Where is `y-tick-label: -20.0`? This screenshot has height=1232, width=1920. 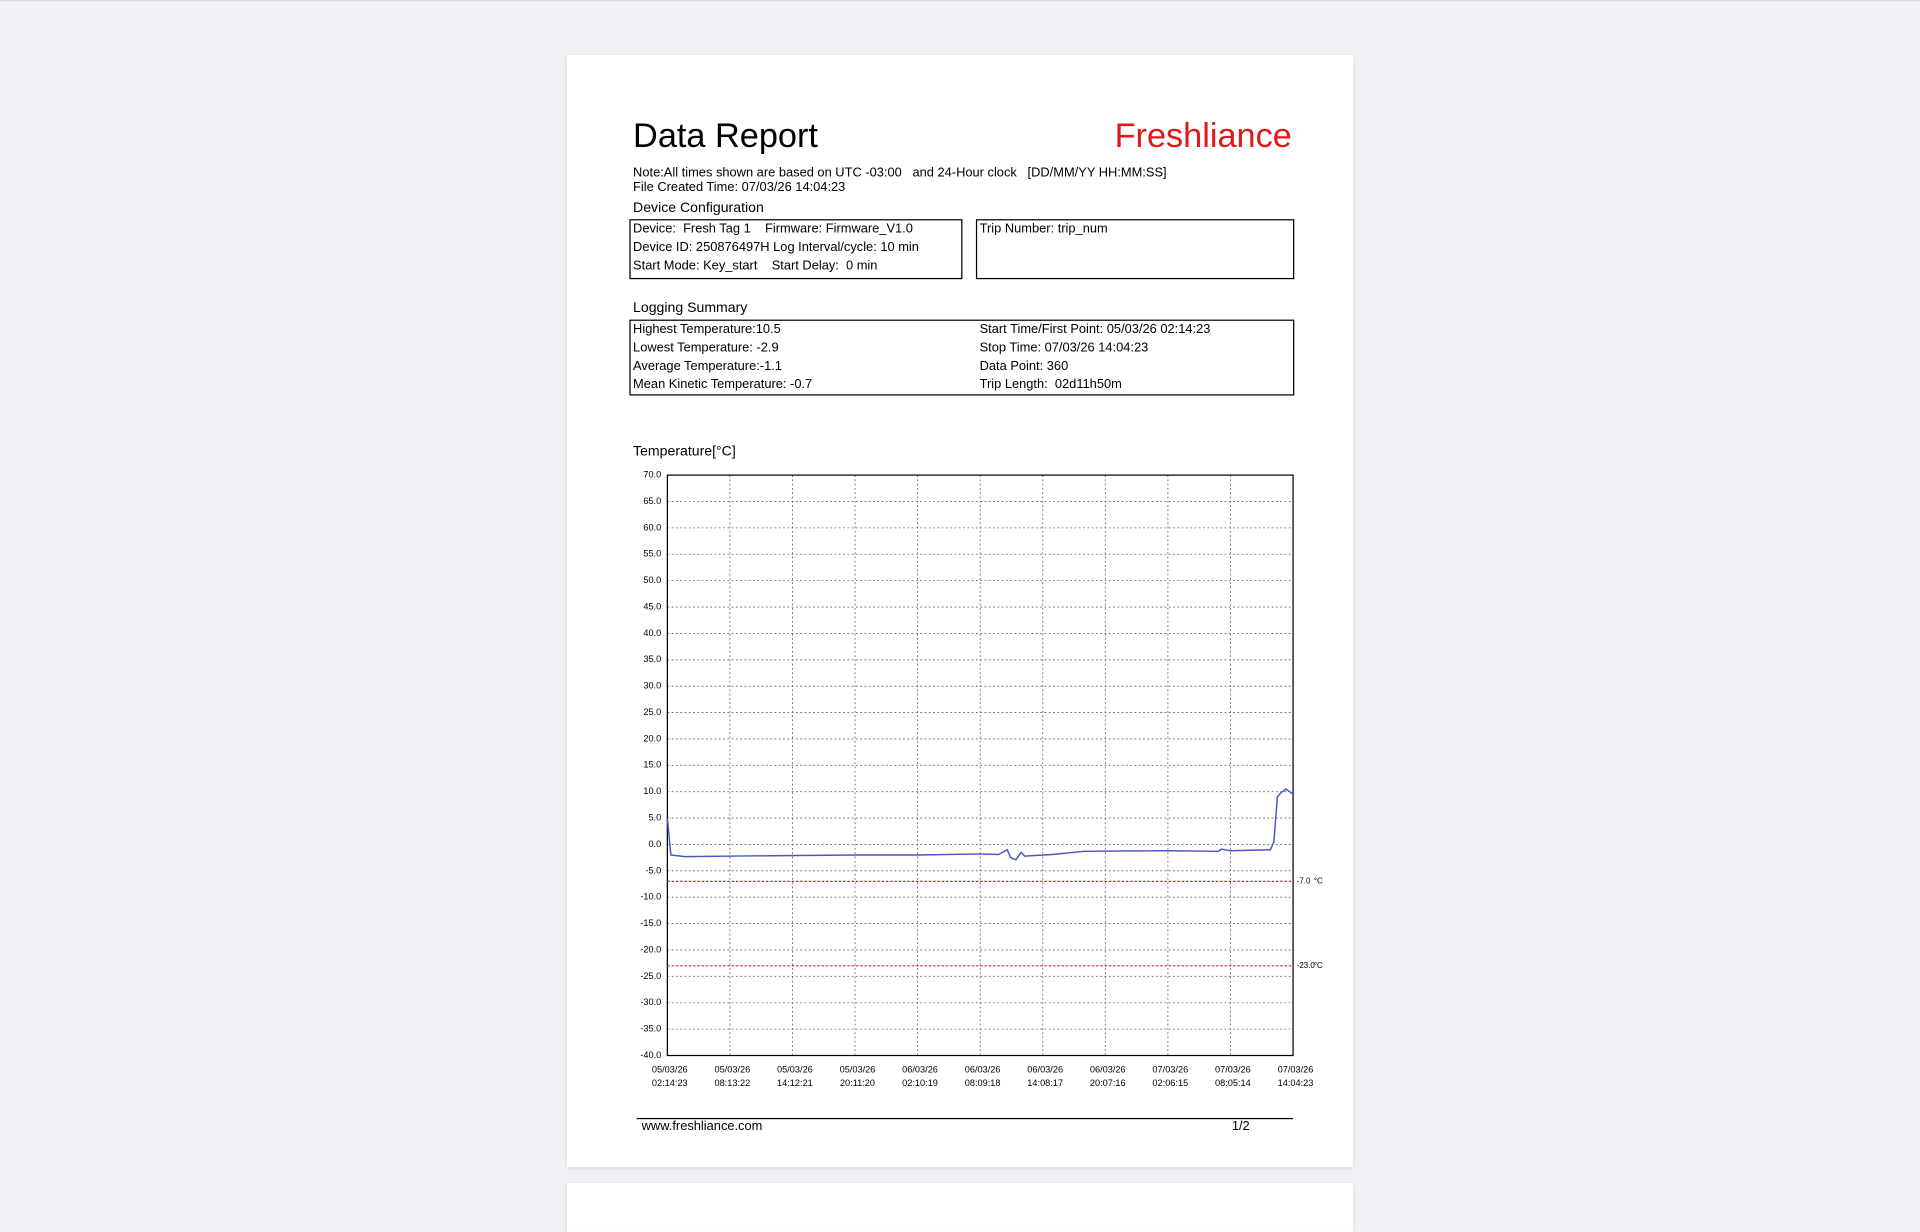
y-tick-label: -20.0 is located at coordinates (650, 949).